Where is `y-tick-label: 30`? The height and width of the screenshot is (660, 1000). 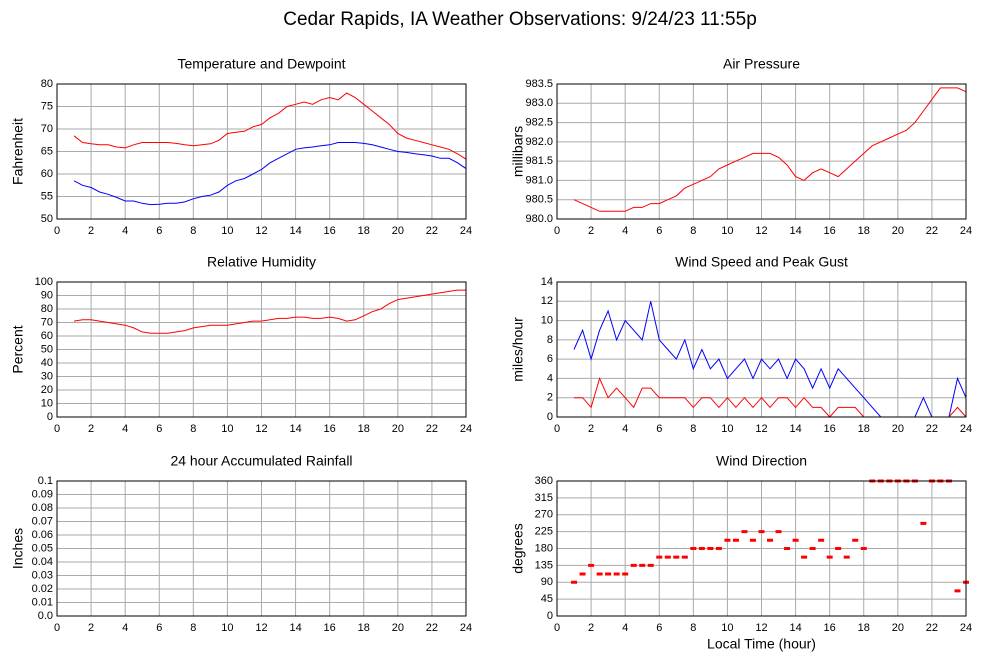
y-tick-label: 30 is located at coordinates (47, 376).